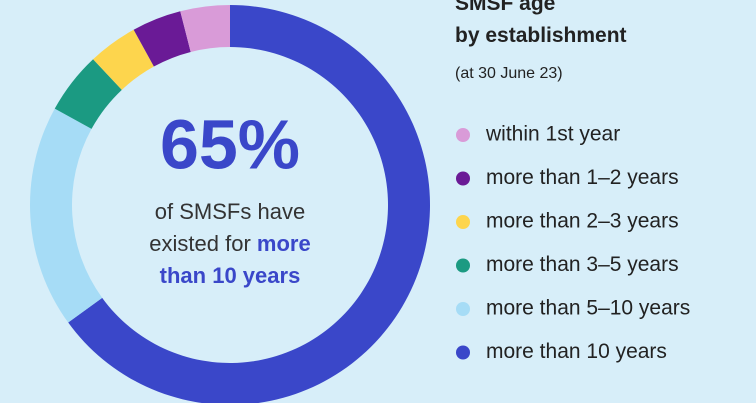  Describe the element at coordinates (582, 177) in the screenshot. I see `legend-label: more than 1–2 years` at that location.